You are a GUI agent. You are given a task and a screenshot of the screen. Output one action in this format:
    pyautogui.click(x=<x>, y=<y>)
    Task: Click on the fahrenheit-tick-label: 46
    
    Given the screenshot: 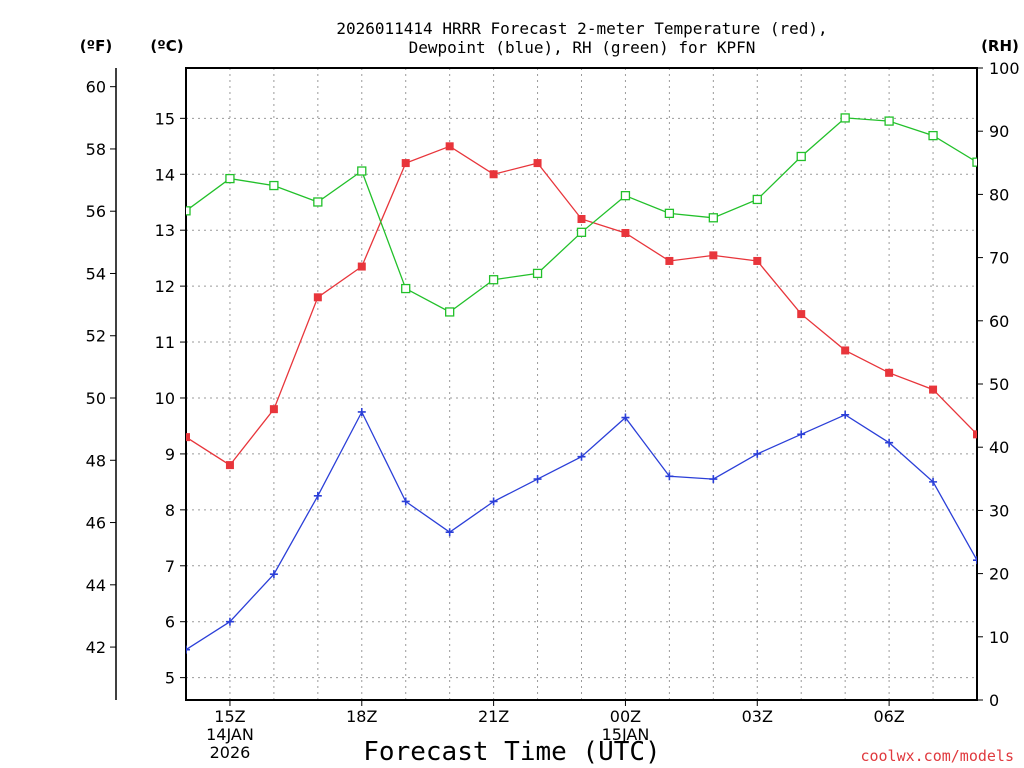 What is the action you would take?
    pyautogui.click(x=96, y=523)
    